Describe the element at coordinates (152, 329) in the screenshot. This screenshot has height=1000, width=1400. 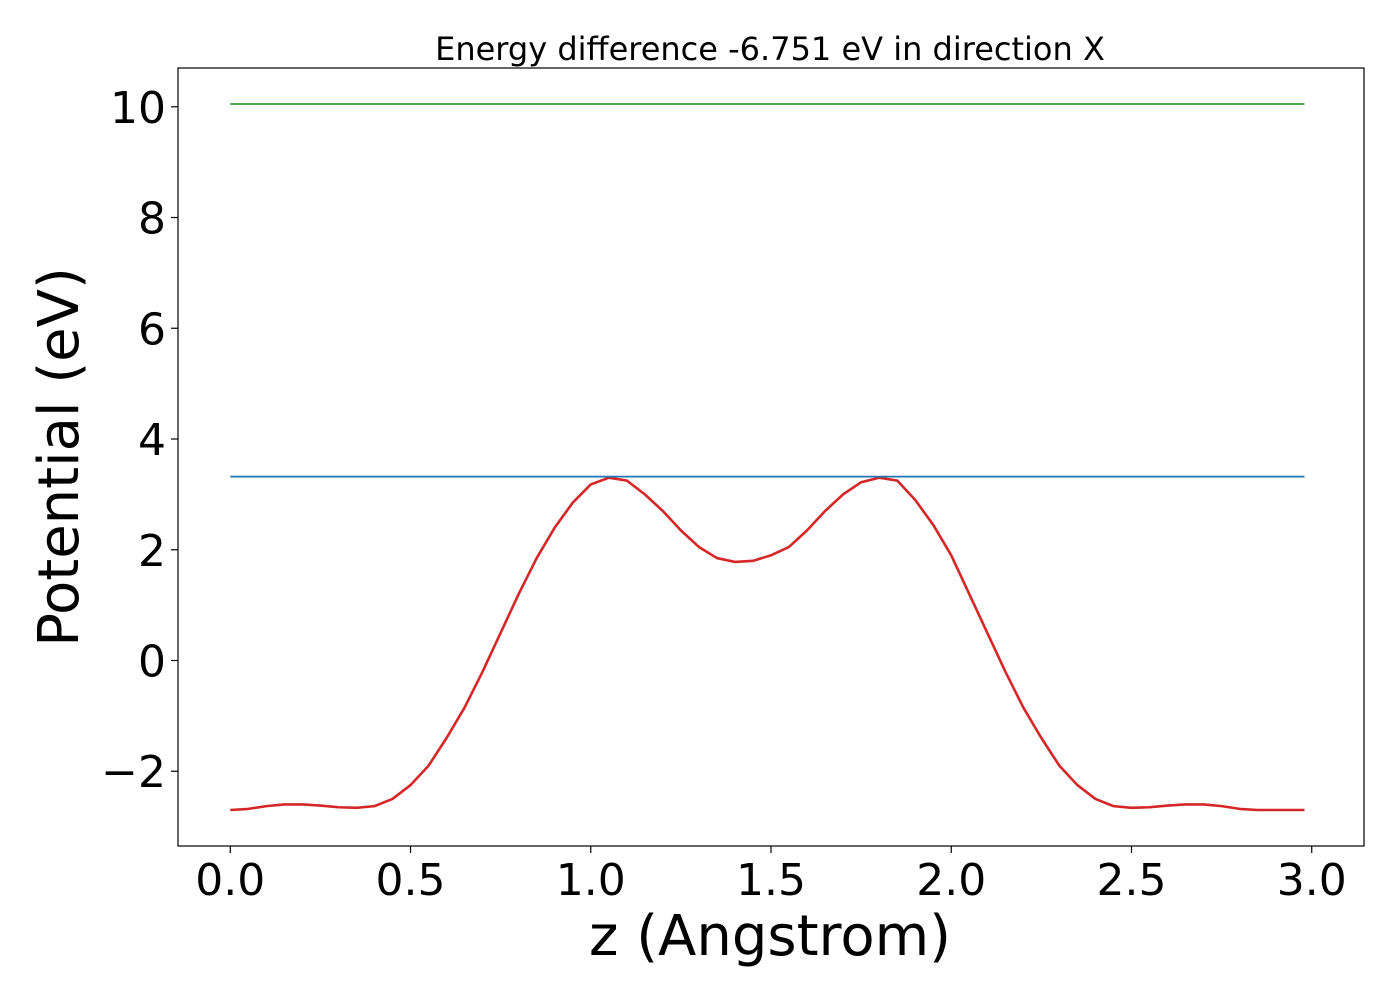
I see `y-tick-label: 6` at that location.